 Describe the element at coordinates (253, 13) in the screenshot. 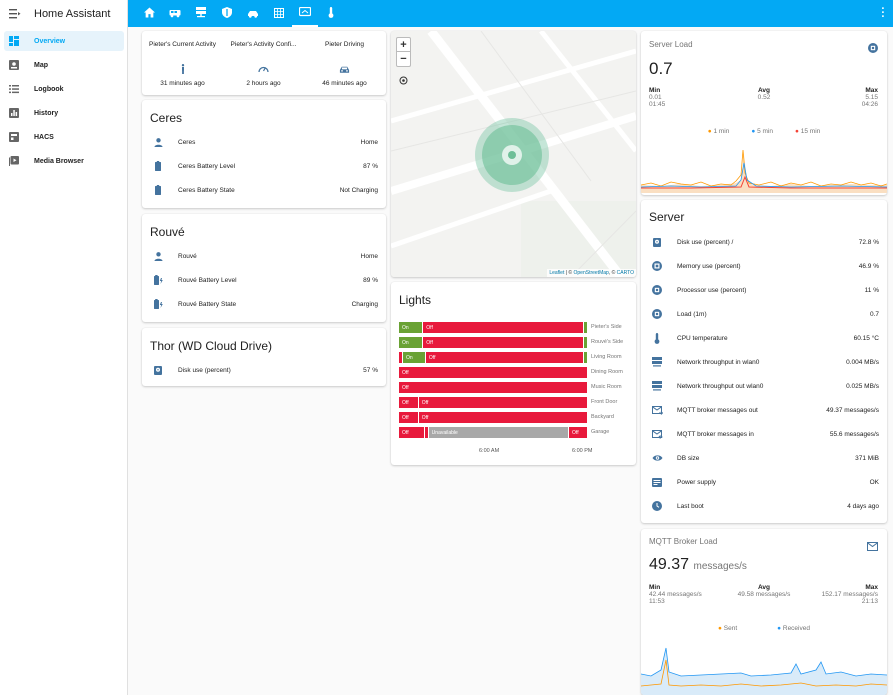

I see `tab-car` at that location.